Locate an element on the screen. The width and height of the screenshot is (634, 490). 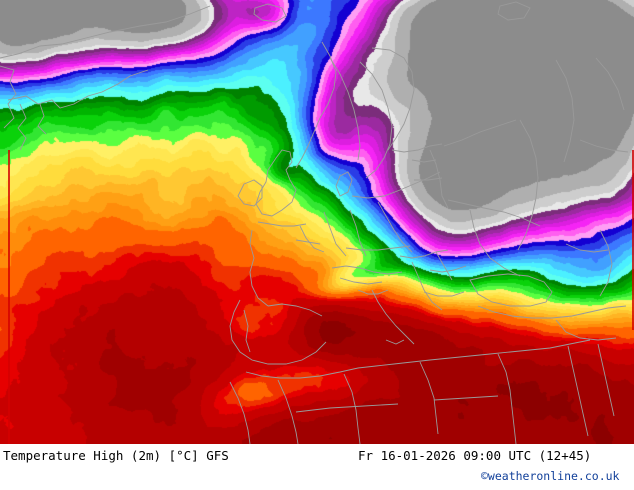
copyright-credit: ©weatheronline.co.uk is located at coordinates (550, 476).